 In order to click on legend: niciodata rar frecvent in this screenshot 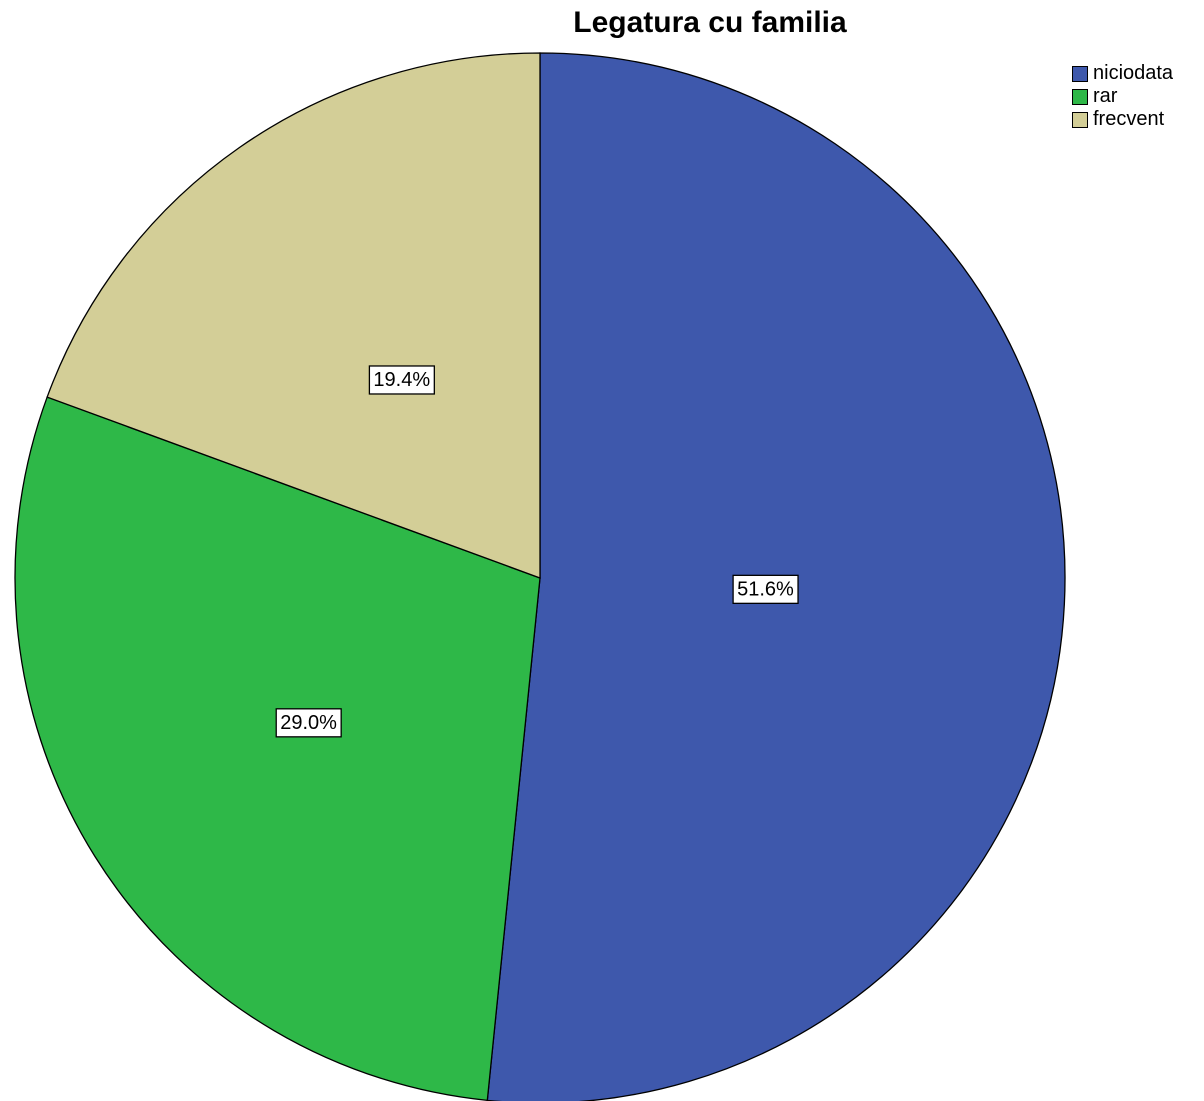, I will do `click(1122, 96)`.